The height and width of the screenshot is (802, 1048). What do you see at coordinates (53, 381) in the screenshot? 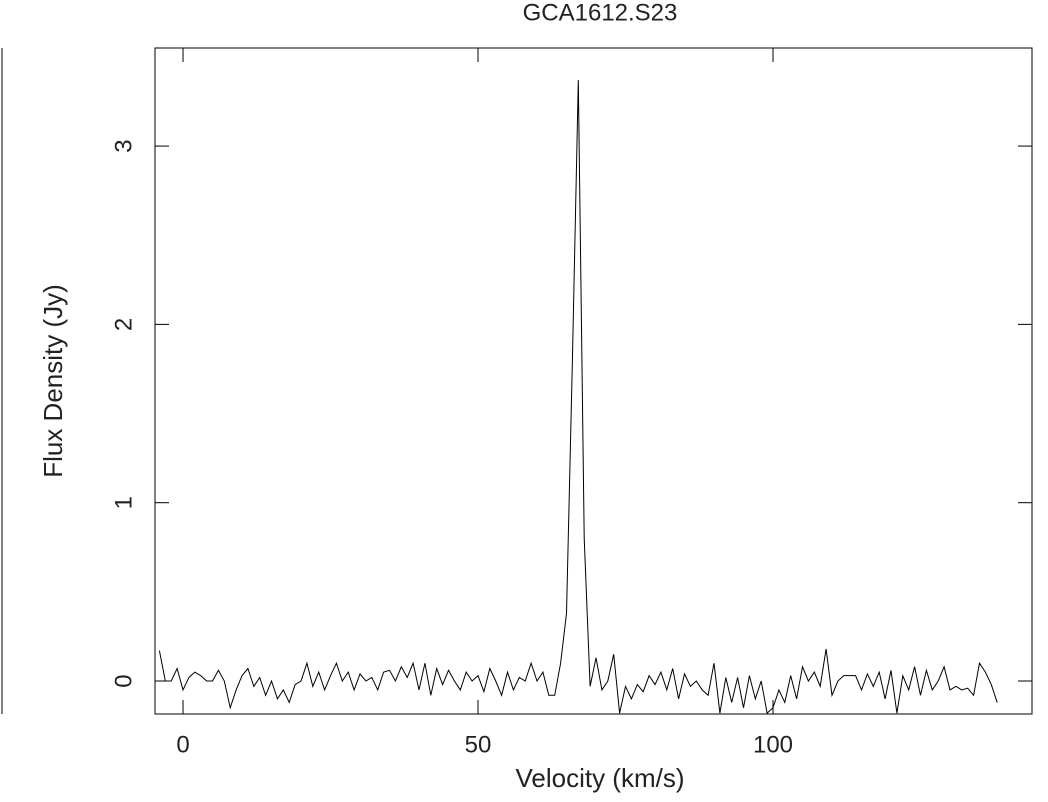
I see `y-axis-label: Flux Density (Jy)` at bounding box center [53, 381].